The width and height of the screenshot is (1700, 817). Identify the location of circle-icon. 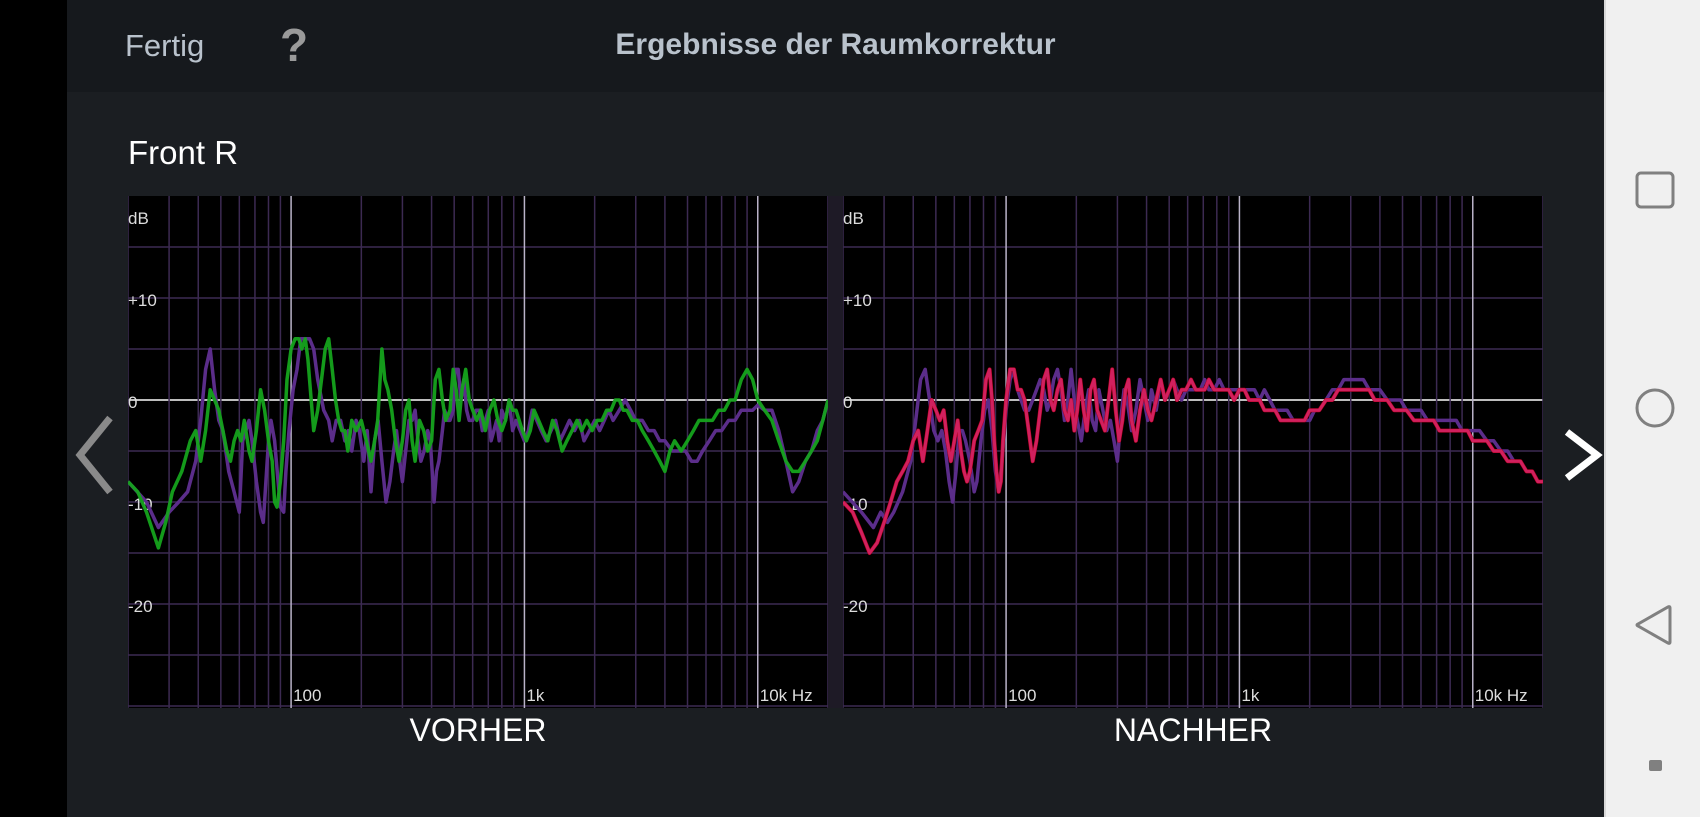
(1655, 408).